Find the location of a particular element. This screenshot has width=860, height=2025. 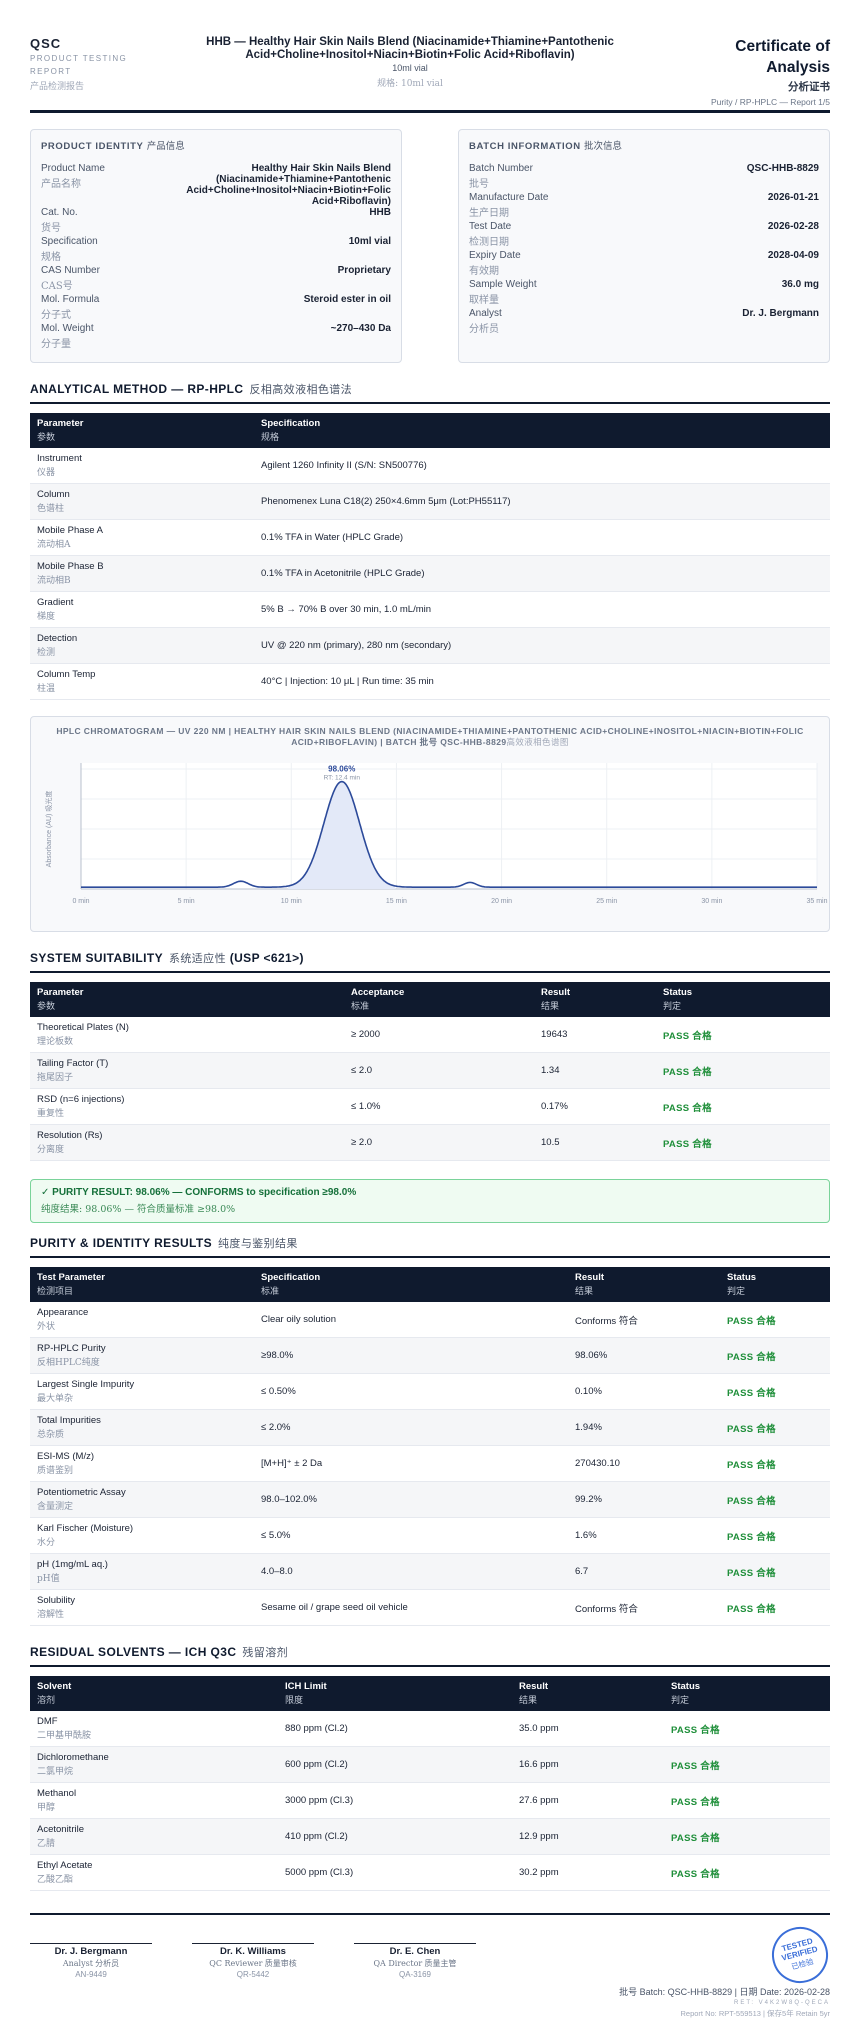

info-row: Expiry Date 有效期 2028-04-09 is located at coordinates (644, 264).